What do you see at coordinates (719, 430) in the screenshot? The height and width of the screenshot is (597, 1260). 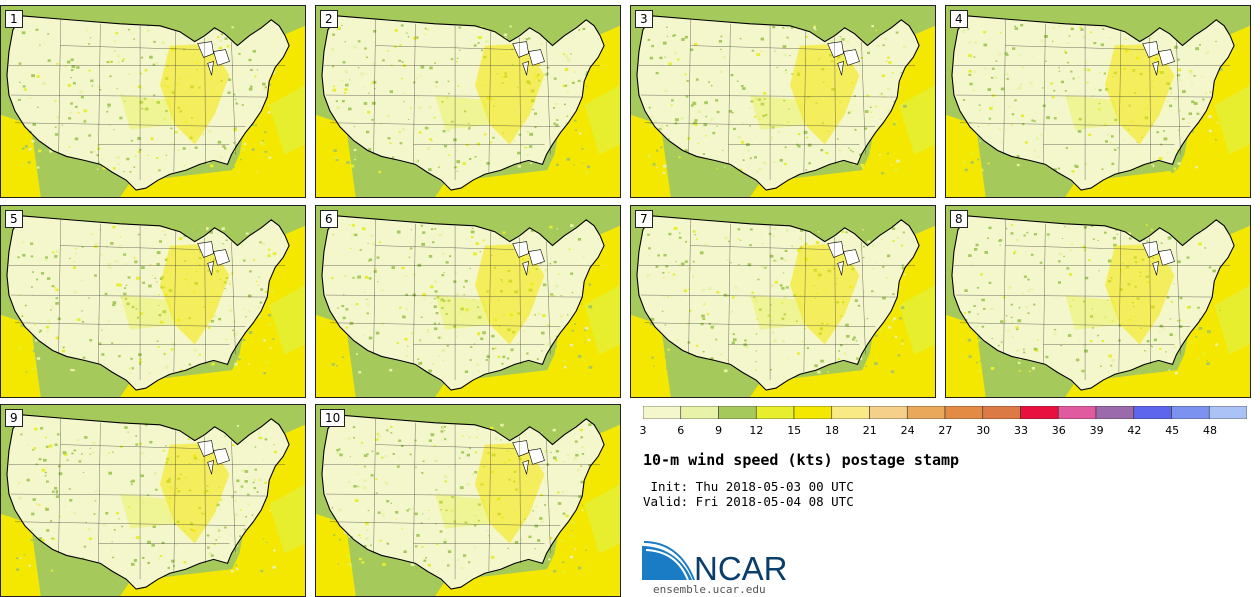 I see `colorbar-tick-label: 9` at bounding box center [719, 430].